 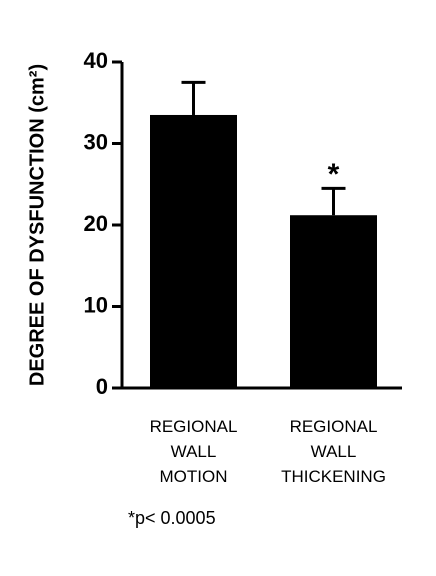 What do you see at coordinates (37, 225) in the screenshot?
I see `y-axis-label: DEGREE OF DYSFUNCTION (cm²)` at bounding box center [37, 225].